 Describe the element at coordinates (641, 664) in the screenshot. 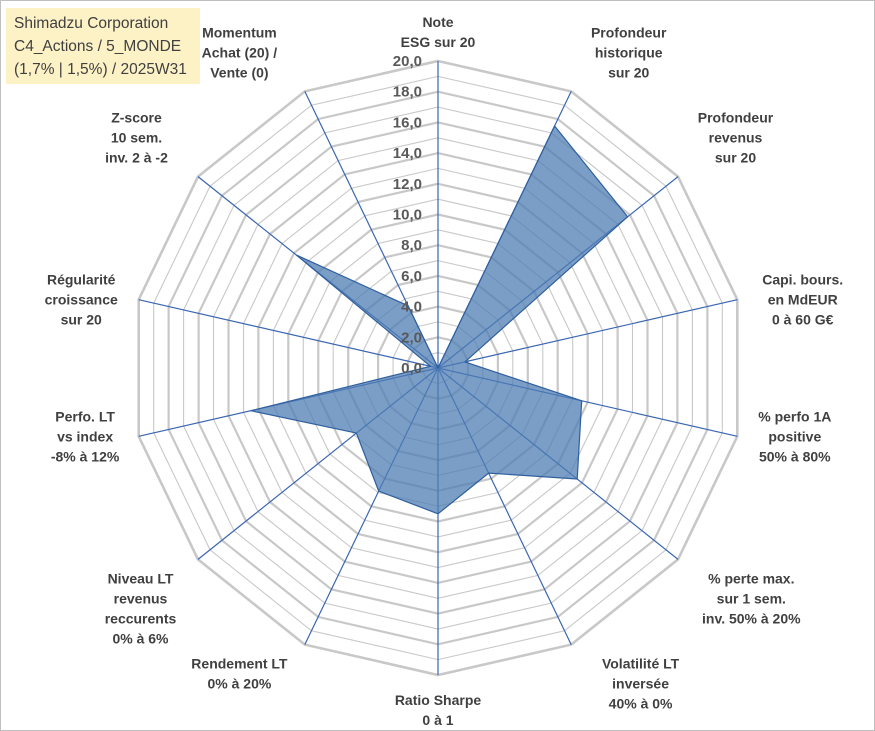

I see `axis-label-line: Volatilité LT` at that location.